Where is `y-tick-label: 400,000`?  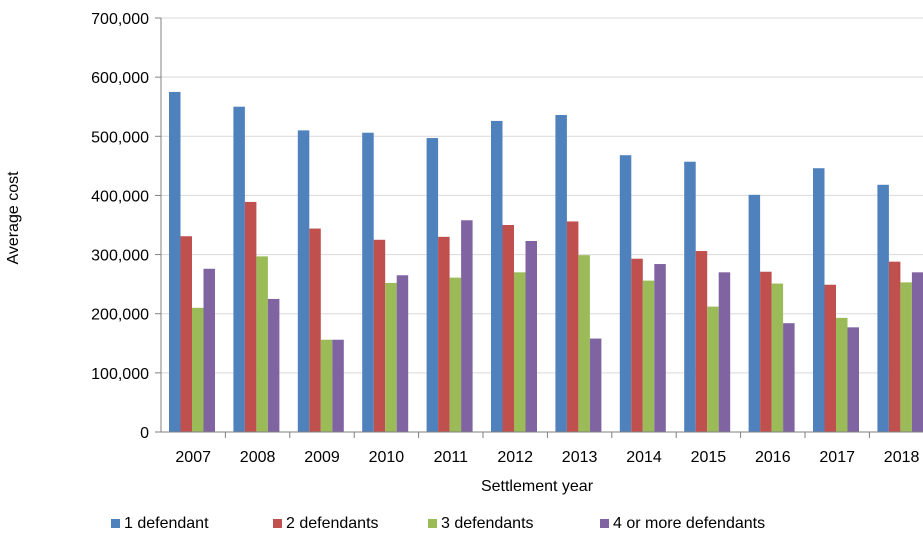 y-tick-label: 400,000 is located at coordinates (120, 196).